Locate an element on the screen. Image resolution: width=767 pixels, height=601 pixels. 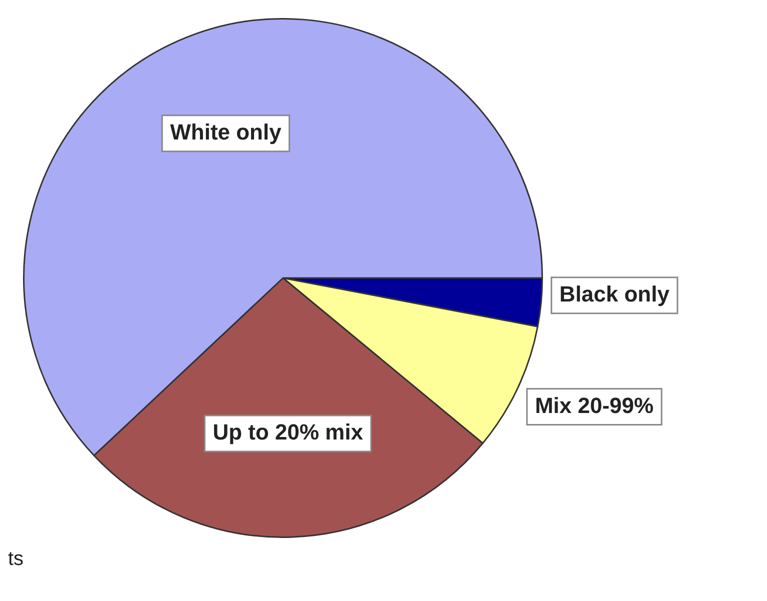
slice-label: Black only is located at coordinates (614, 293).